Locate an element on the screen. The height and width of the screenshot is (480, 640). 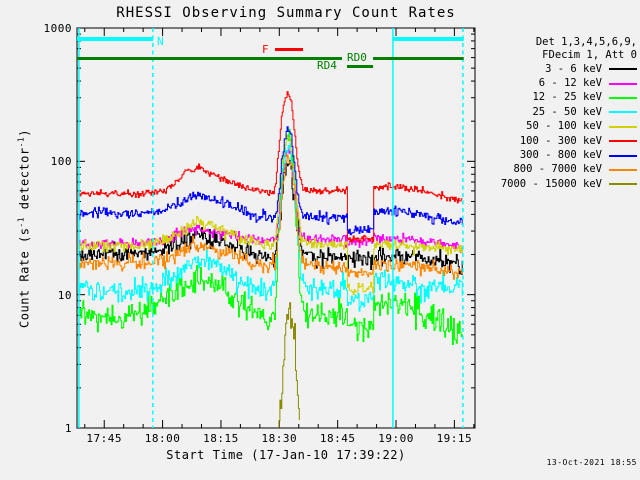
y-axis-title-text3: ) is located at coordinates (24, 133).